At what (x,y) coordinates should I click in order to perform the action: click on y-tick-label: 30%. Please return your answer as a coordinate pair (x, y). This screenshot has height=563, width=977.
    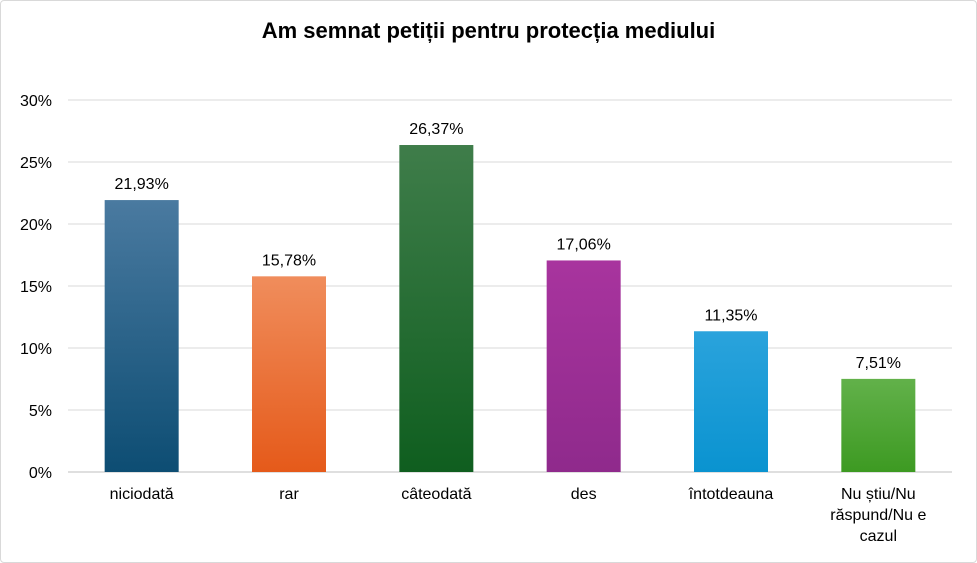
    Looking at the image, I should click on (36, 101).